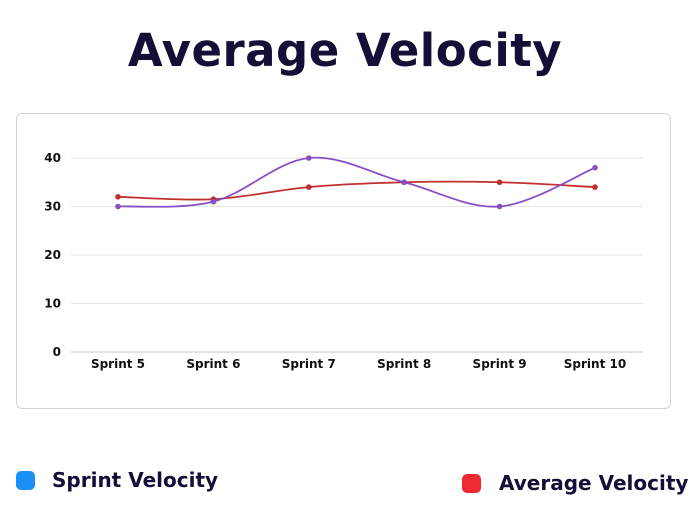 Image resolution: width=700 pixels, height=525 pixels. What do you see at coordinates (52, 158) in the screenshot?
I see `y-tick-label: 40` at bounding box center [52, 158].